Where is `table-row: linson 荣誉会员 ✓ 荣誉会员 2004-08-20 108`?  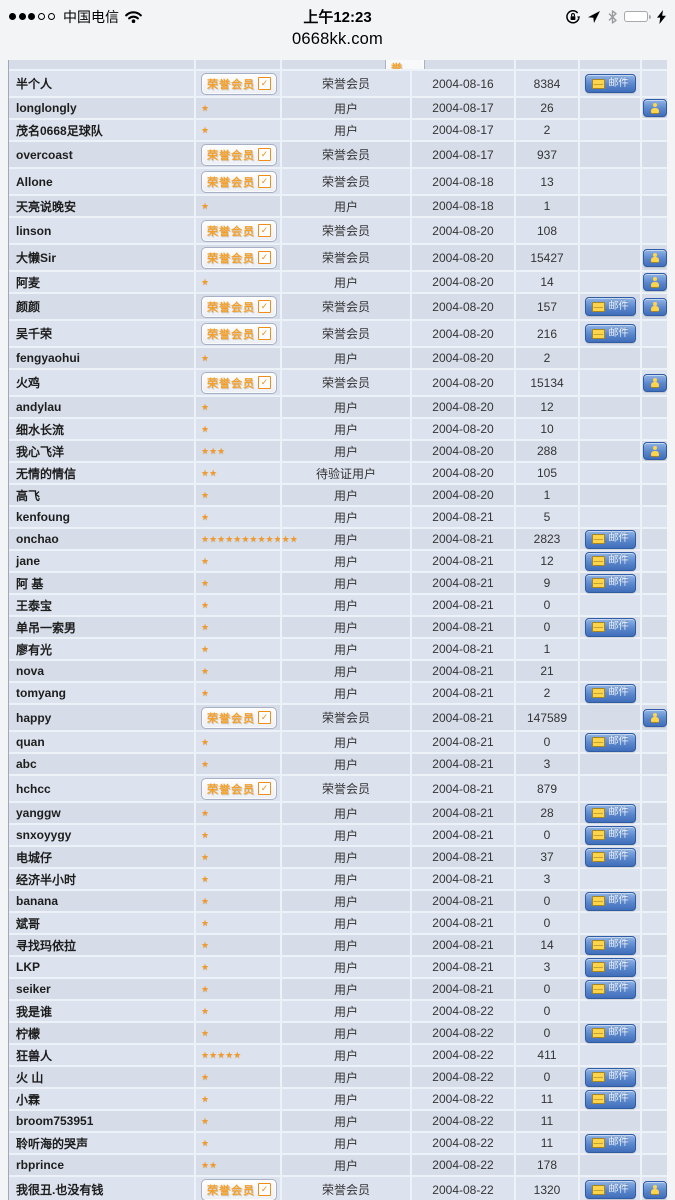
table-row: linson 荣誉会员 ✓ 荣誉会员 2004-08-20 108 is located at coordinates (338, 231).